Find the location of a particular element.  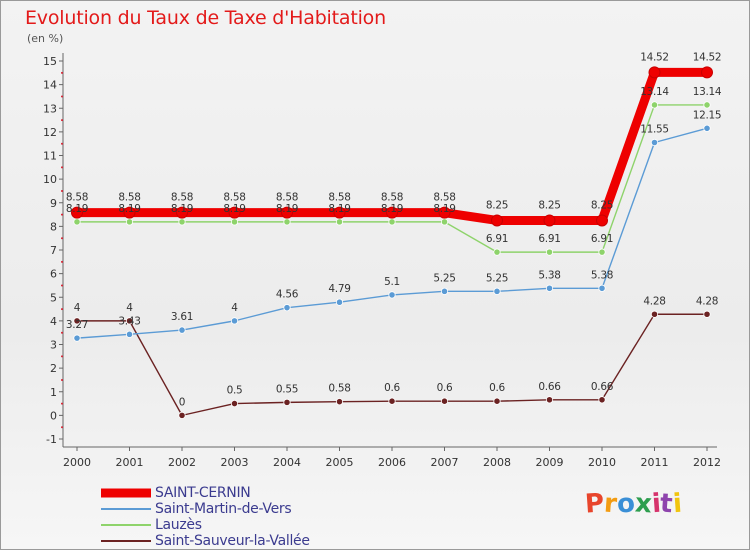

x-tick-label: 2002 is located at coordinates (182, 462).